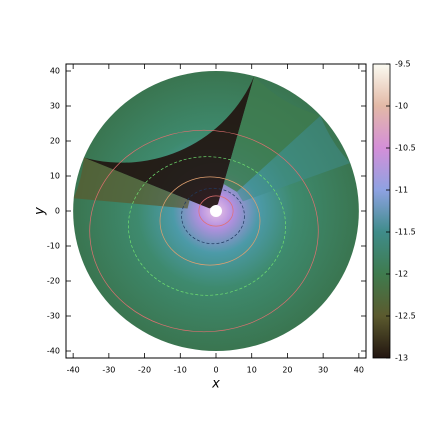 Image resolution: width=432 pixels, height=436 pixels. I want to click on y-tick-label: -10, so click(53, 246).